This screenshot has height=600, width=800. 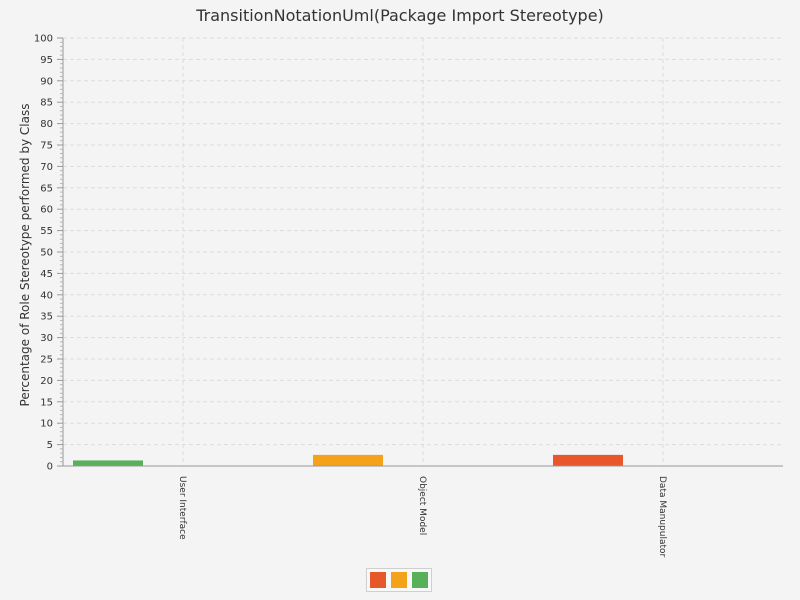 I want to click on y-tick-label: 10, so click(x=46, y=424).